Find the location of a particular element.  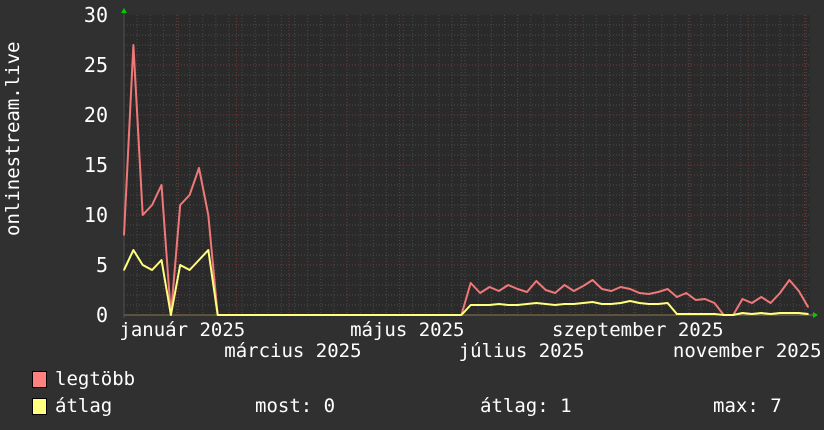

stat-max: max: 7 is located at coordinates (747, 406).